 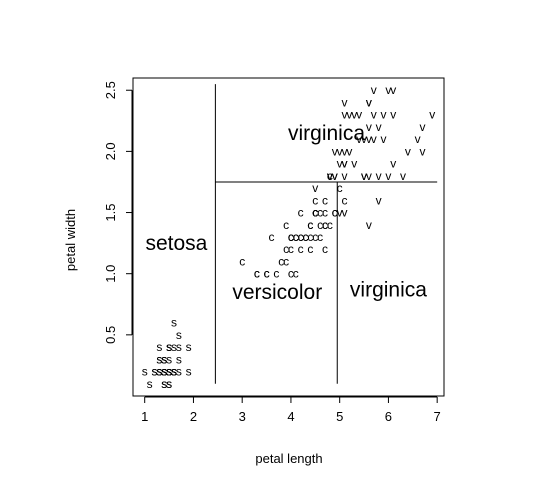 What do you see at coordinates (276, 274) in the screenshot?
I see `data-point-c-31: c` at bounding box center [276, 274].